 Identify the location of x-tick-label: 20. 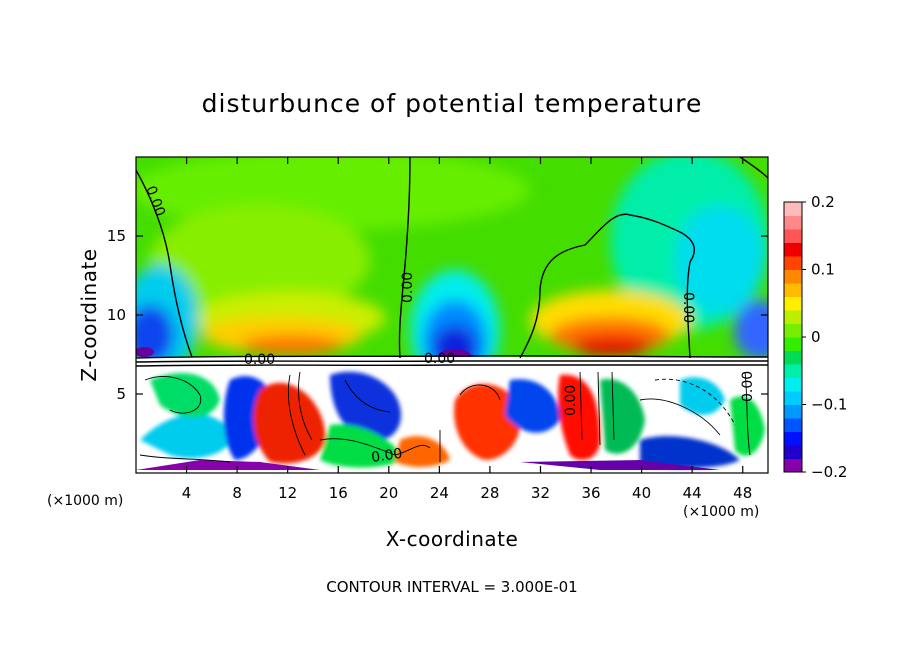
(388, 493).